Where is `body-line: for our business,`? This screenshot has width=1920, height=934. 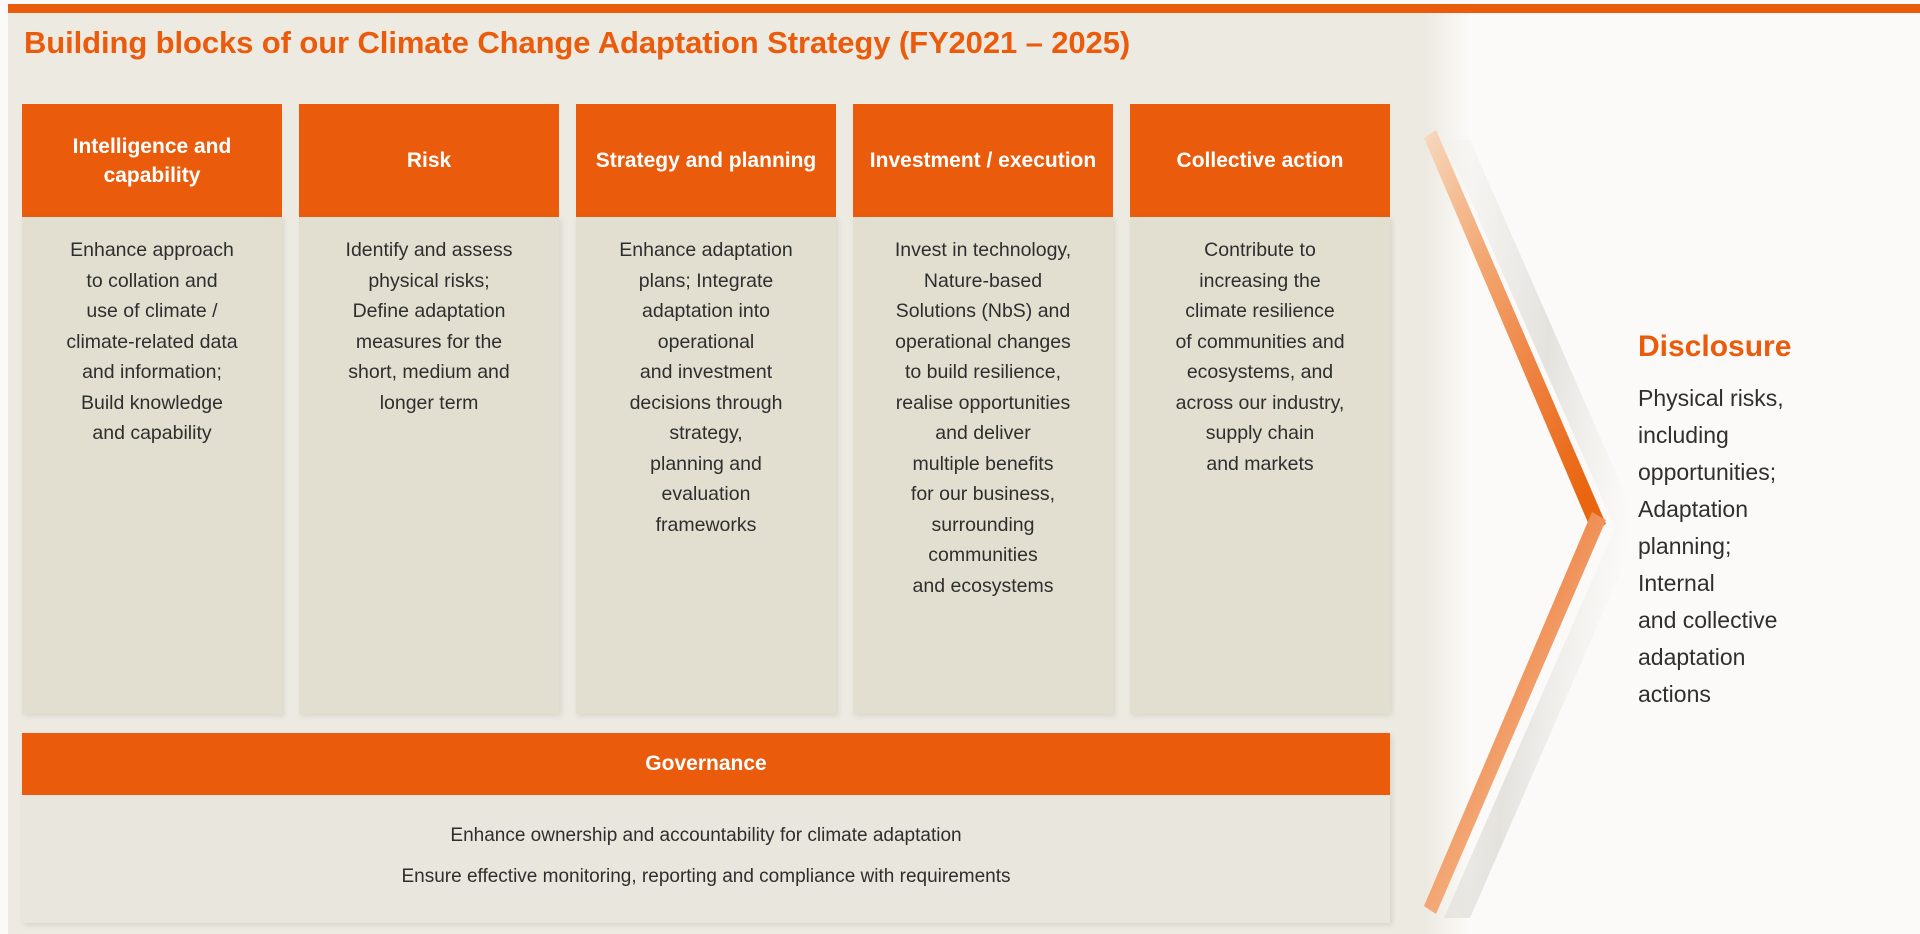
body-line: for our business, is located at coordinates (983, 494).